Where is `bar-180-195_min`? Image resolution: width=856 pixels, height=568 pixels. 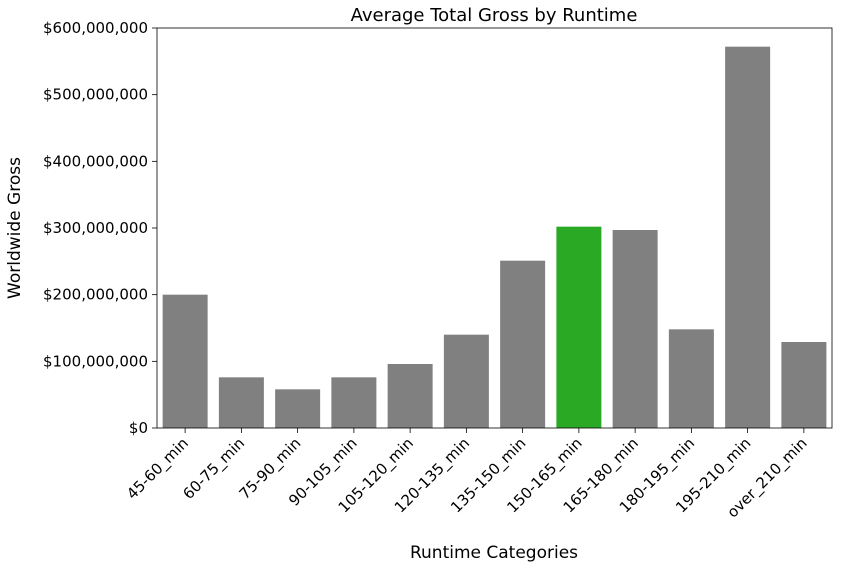
bar-180-195_min is located at coordinates (691, 378).